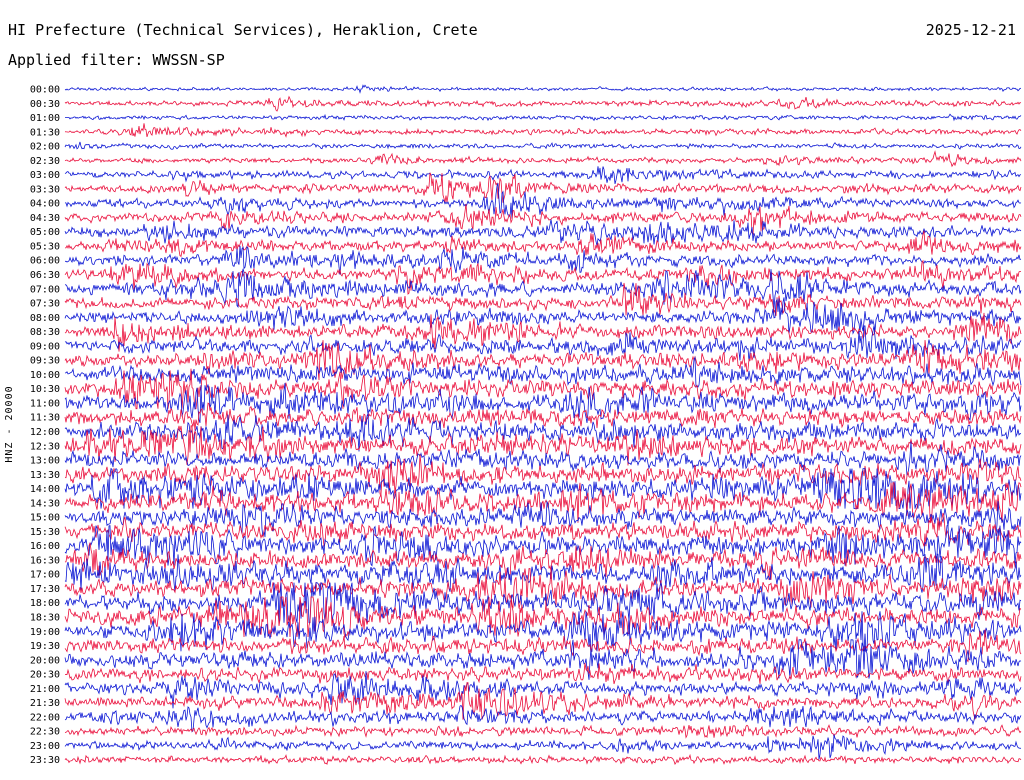  I want to click on time-label: 00:00, so click(45, 90).